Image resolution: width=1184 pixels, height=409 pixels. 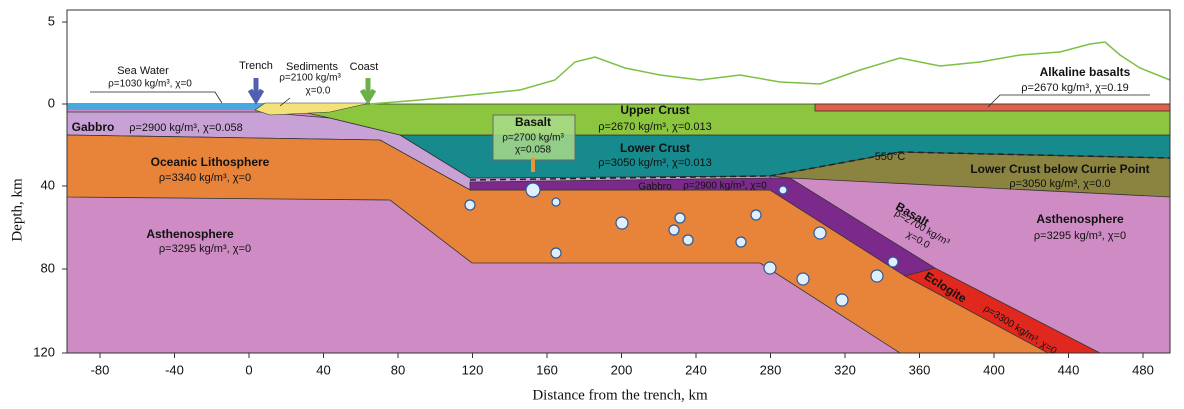 I want to click on label: ρ=3340 kg/m³, χ=0, so click(x=205, y=178).